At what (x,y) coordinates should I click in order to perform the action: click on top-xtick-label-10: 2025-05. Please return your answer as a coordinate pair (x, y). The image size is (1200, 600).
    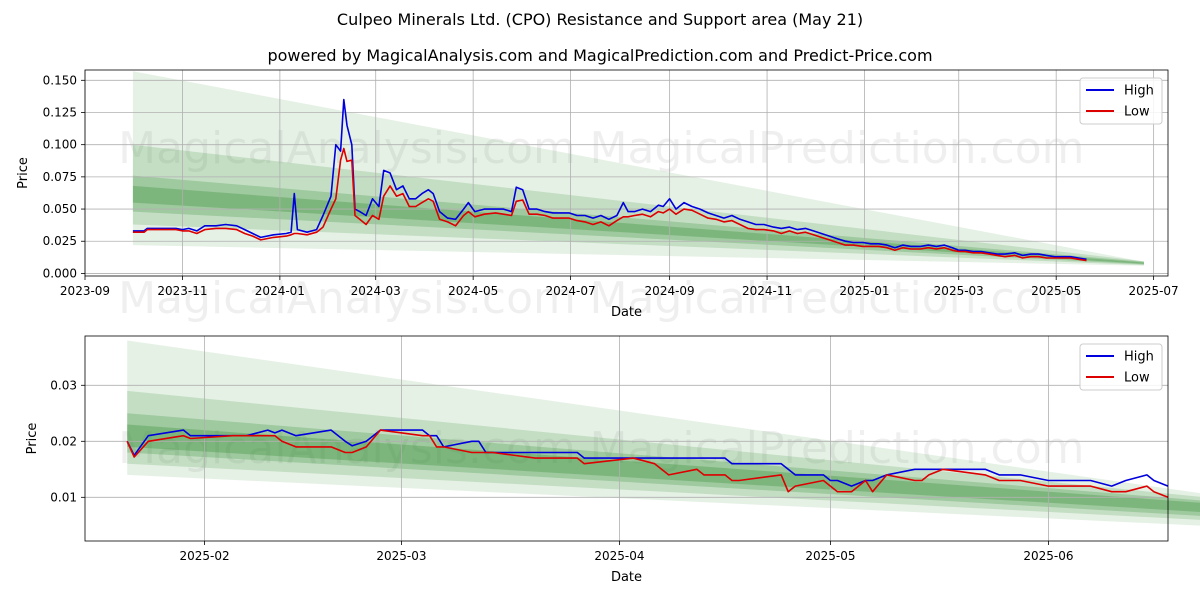
    Looking at the image, I should click on (1056, 291).